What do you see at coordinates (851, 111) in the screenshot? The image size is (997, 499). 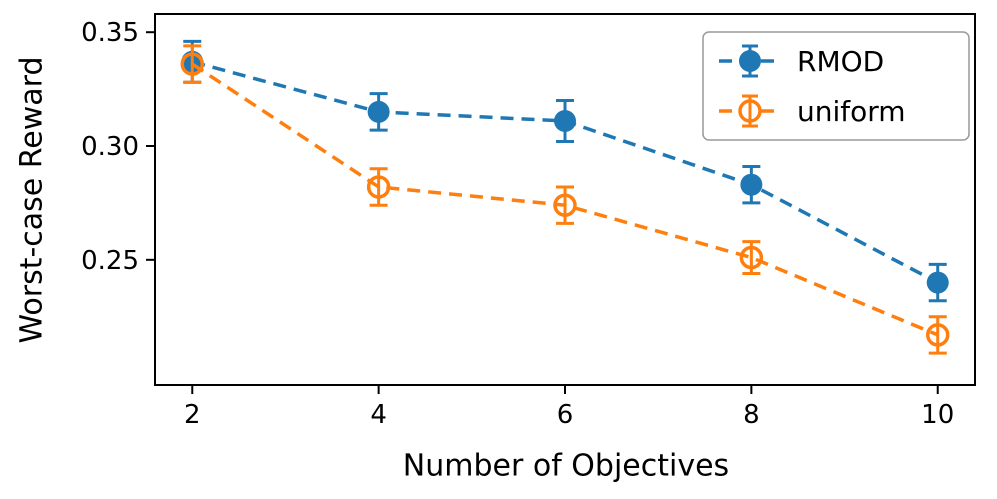 I see `legend-label: uniform` at bounding box center [851, 111].